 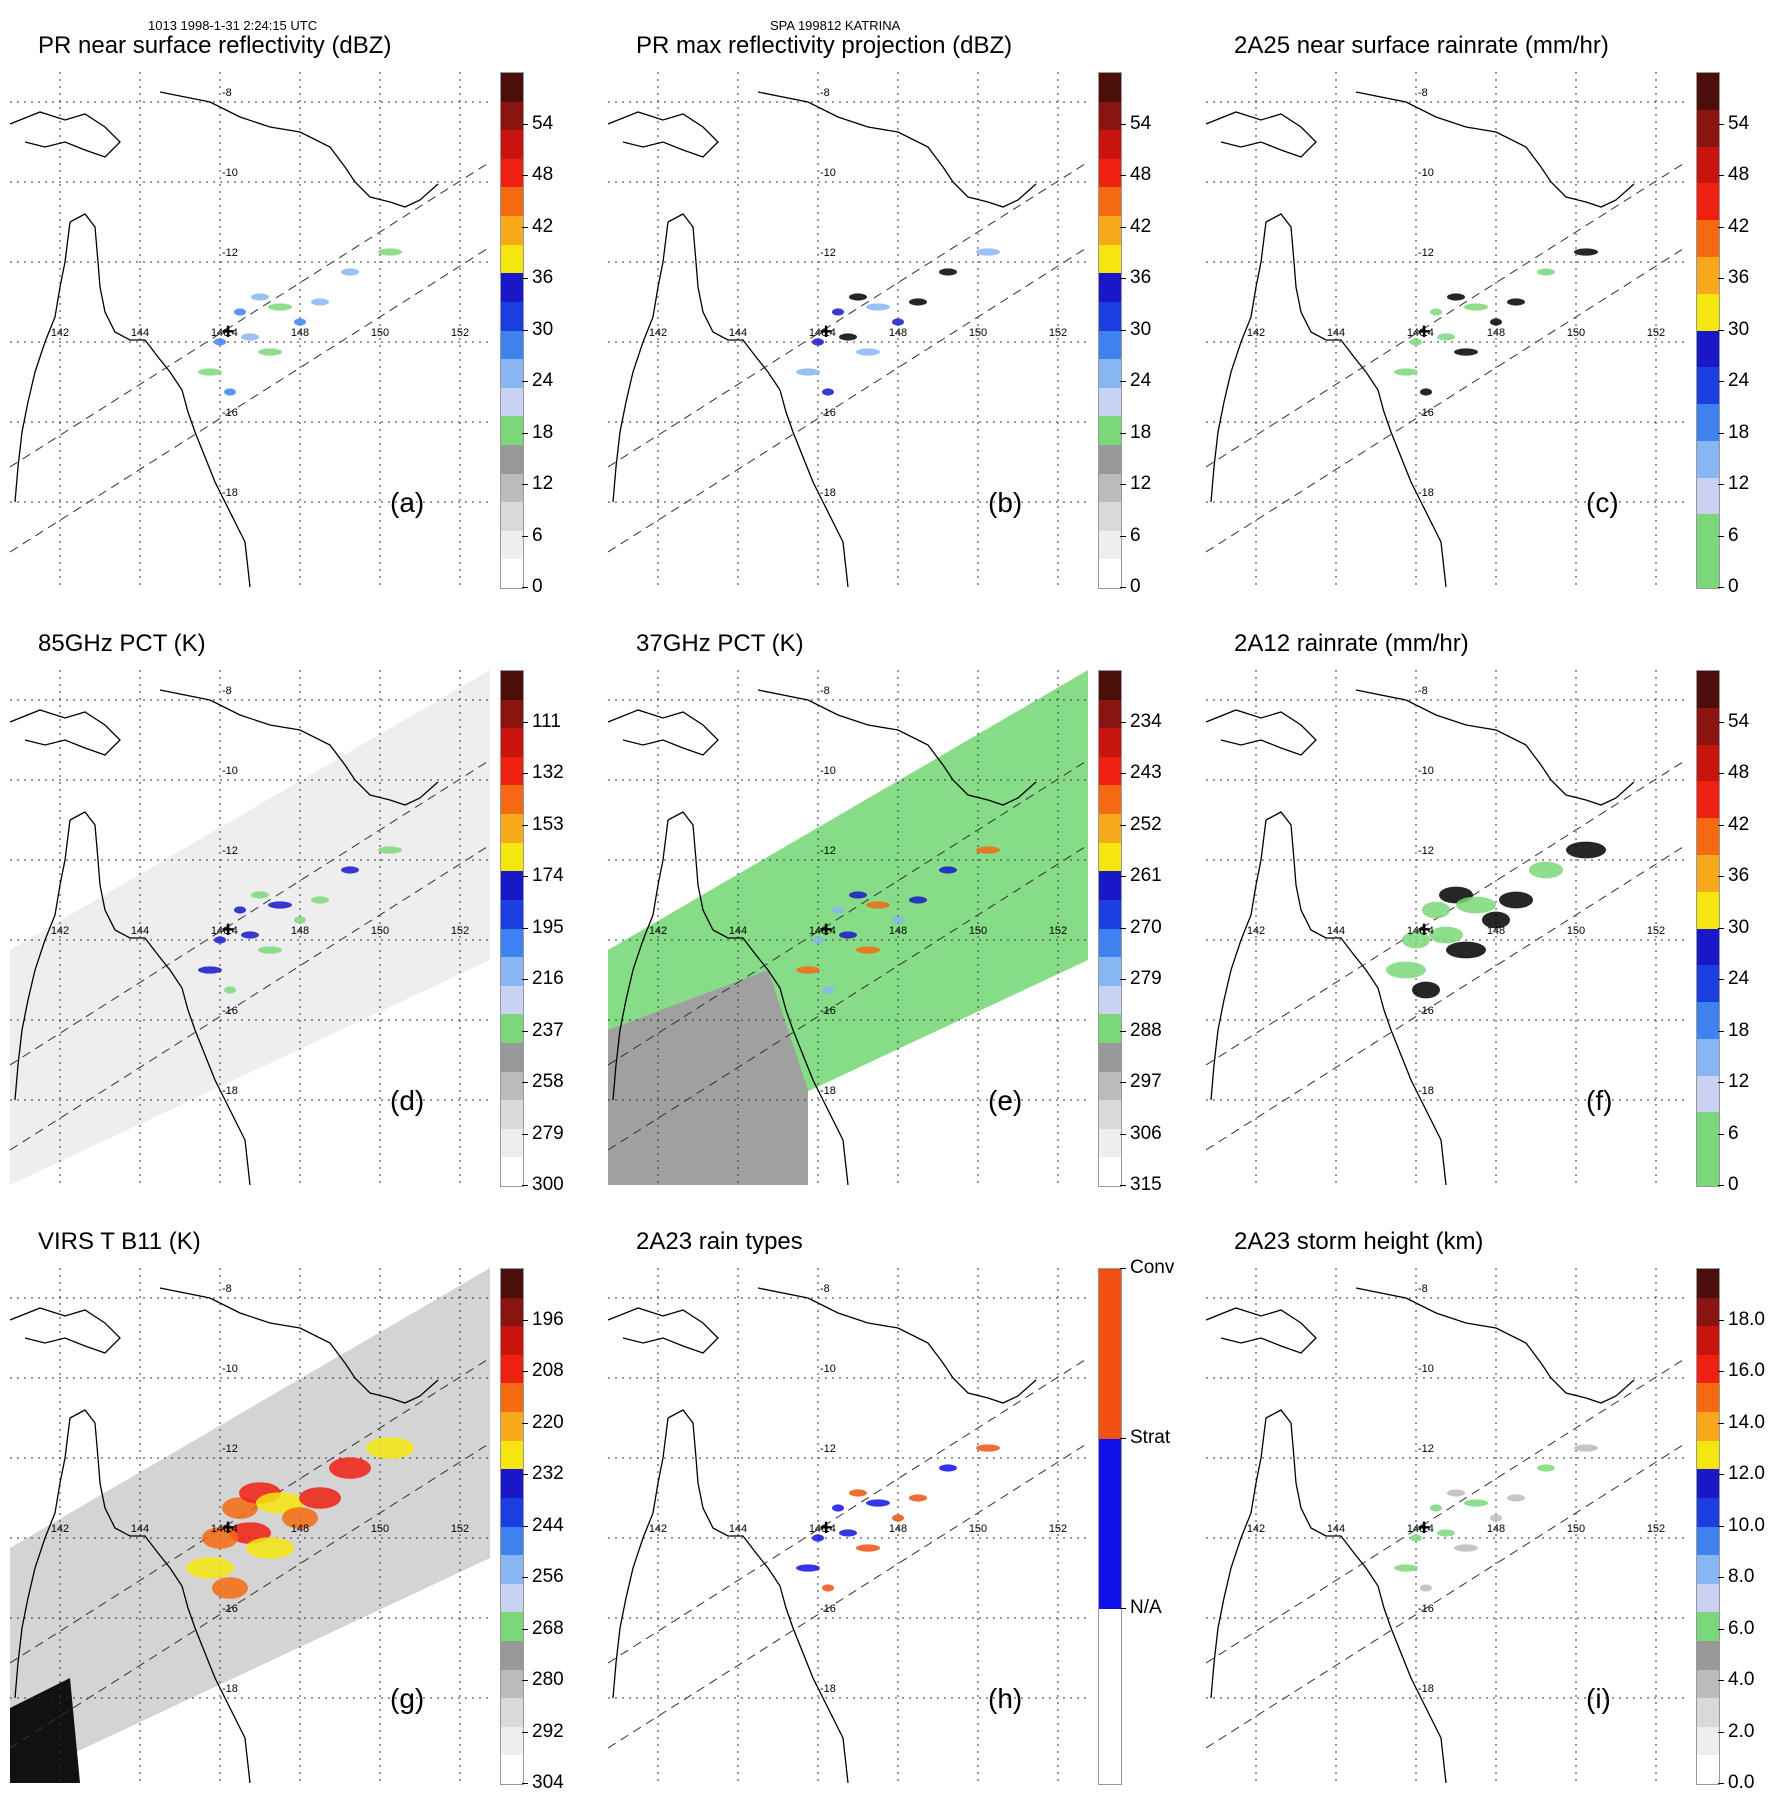 I want to click on colorbar-tick-label: 54, so click(x=1141, y=123).